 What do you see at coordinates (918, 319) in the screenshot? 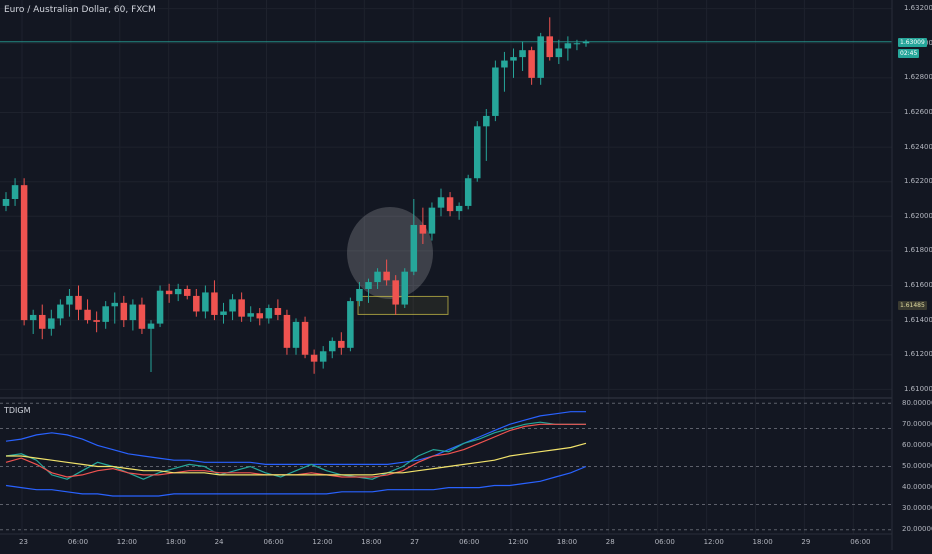
I see `price-axis-label: 1.61400` at bounding box center [918, 319].